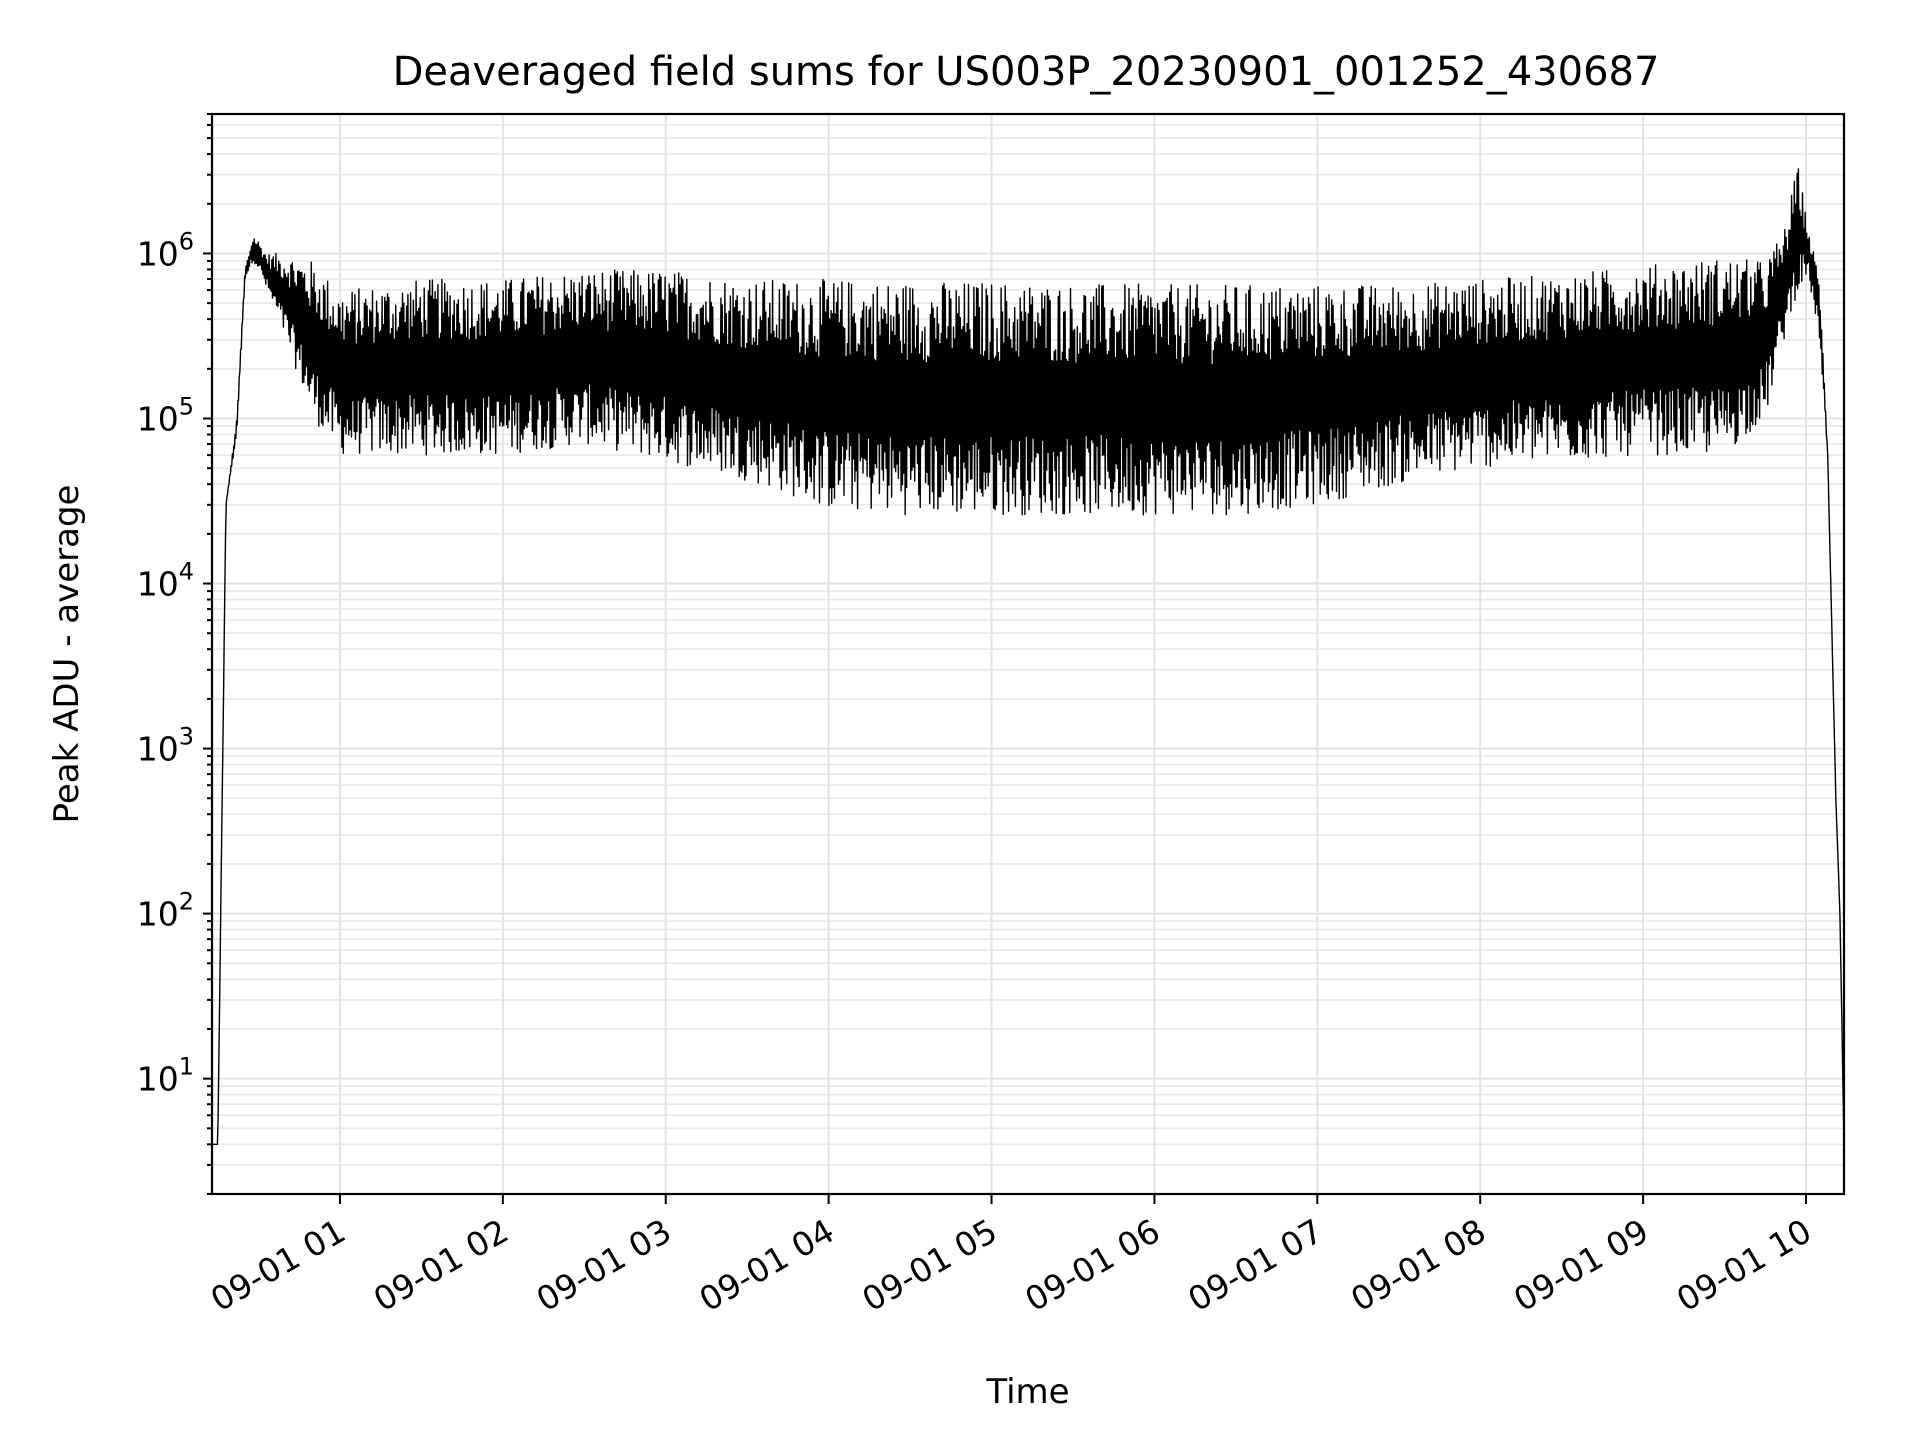  Describe the element at coordinates (165, 250) in the screenshot. I see `y-tick-label: 10⁶` at that location.